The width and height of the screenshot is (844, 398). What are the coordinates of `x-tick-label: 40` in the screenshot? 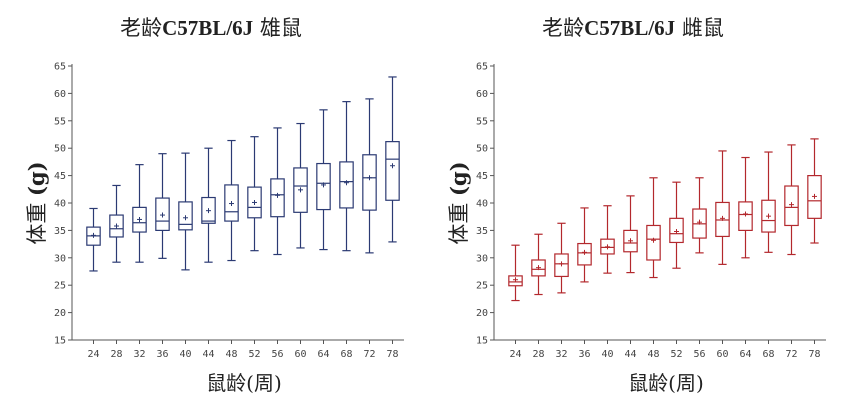 It's located at (607, 354).